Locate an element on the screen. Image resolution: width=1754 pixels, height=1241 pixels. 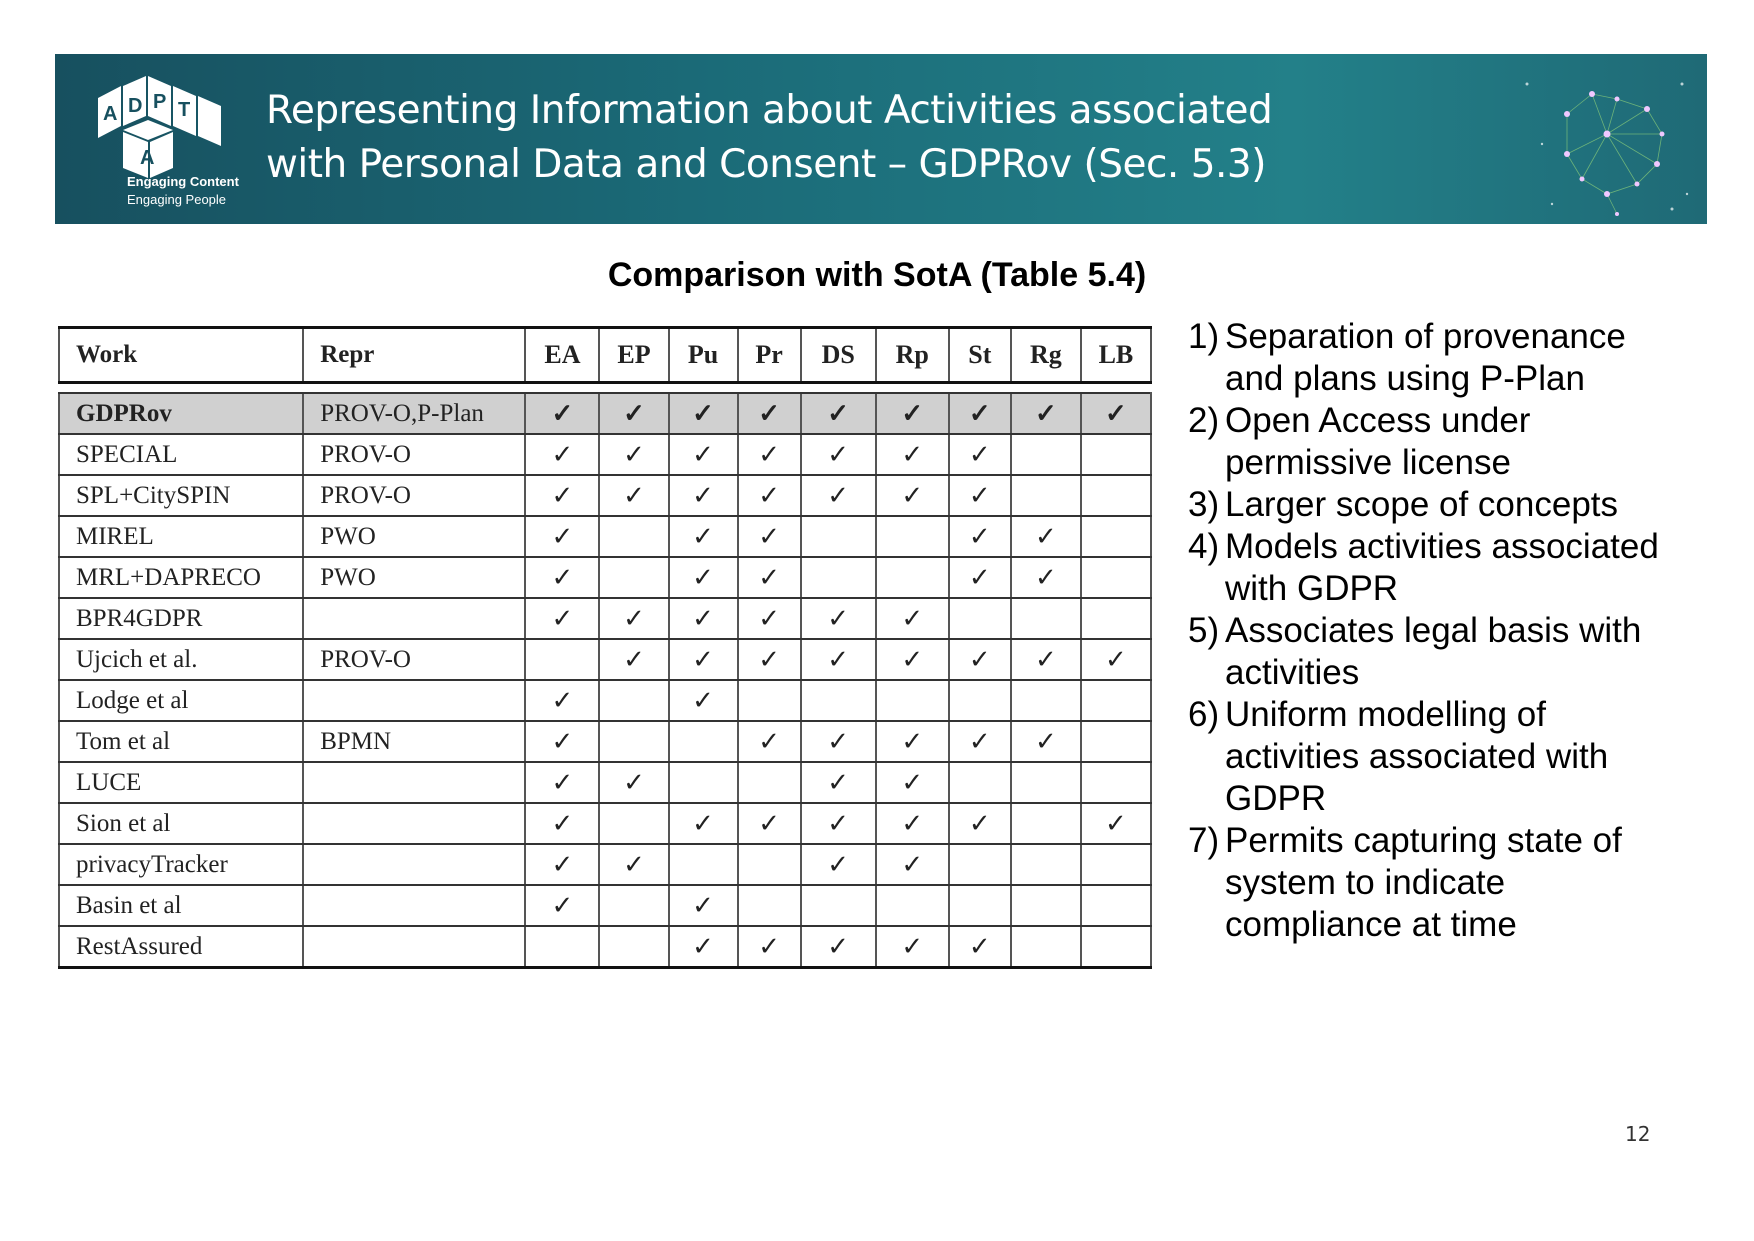
feature-number: 4) is located at coordinates (1204, 546).